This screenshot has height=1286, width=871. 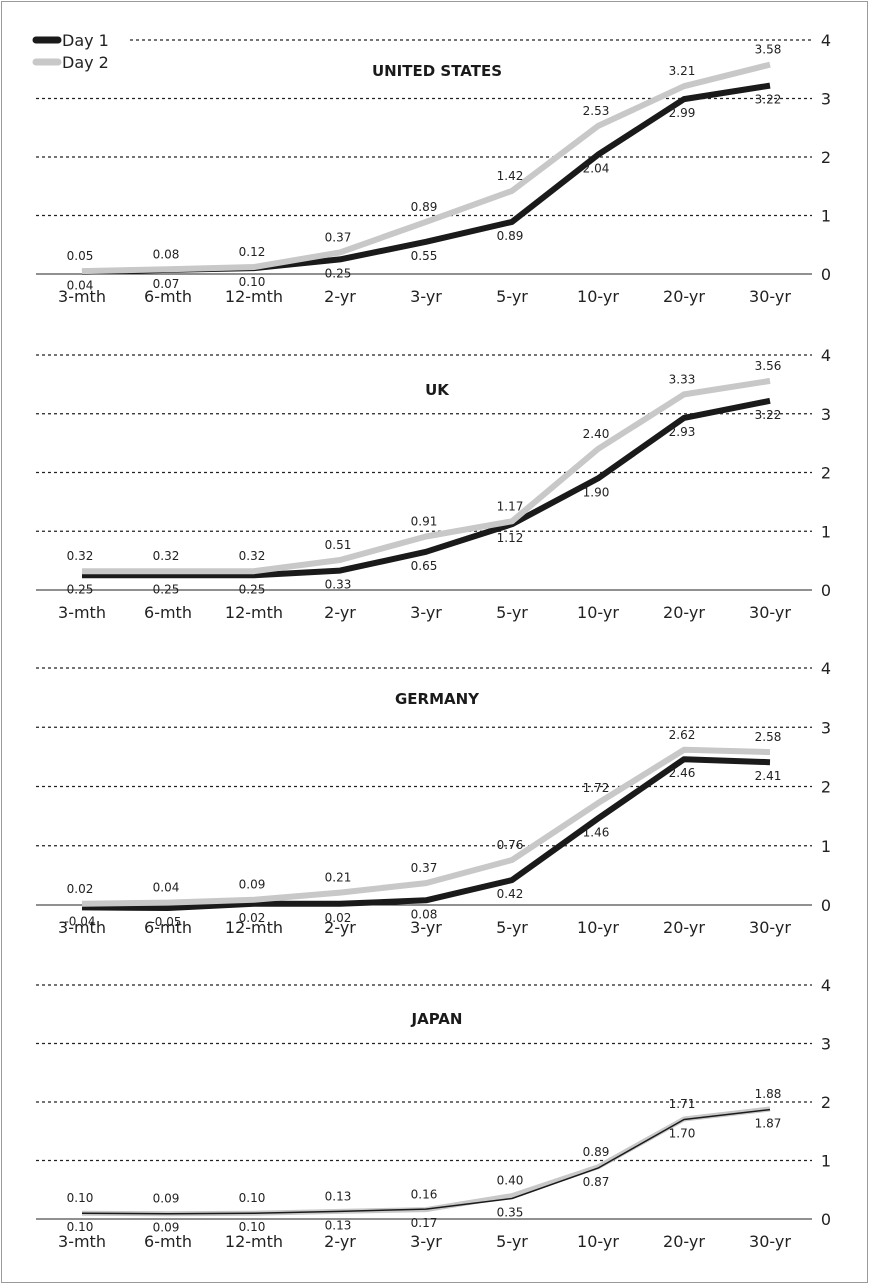 I want to click on data-label-day1: 0.35, so click(x=510, y=1213).